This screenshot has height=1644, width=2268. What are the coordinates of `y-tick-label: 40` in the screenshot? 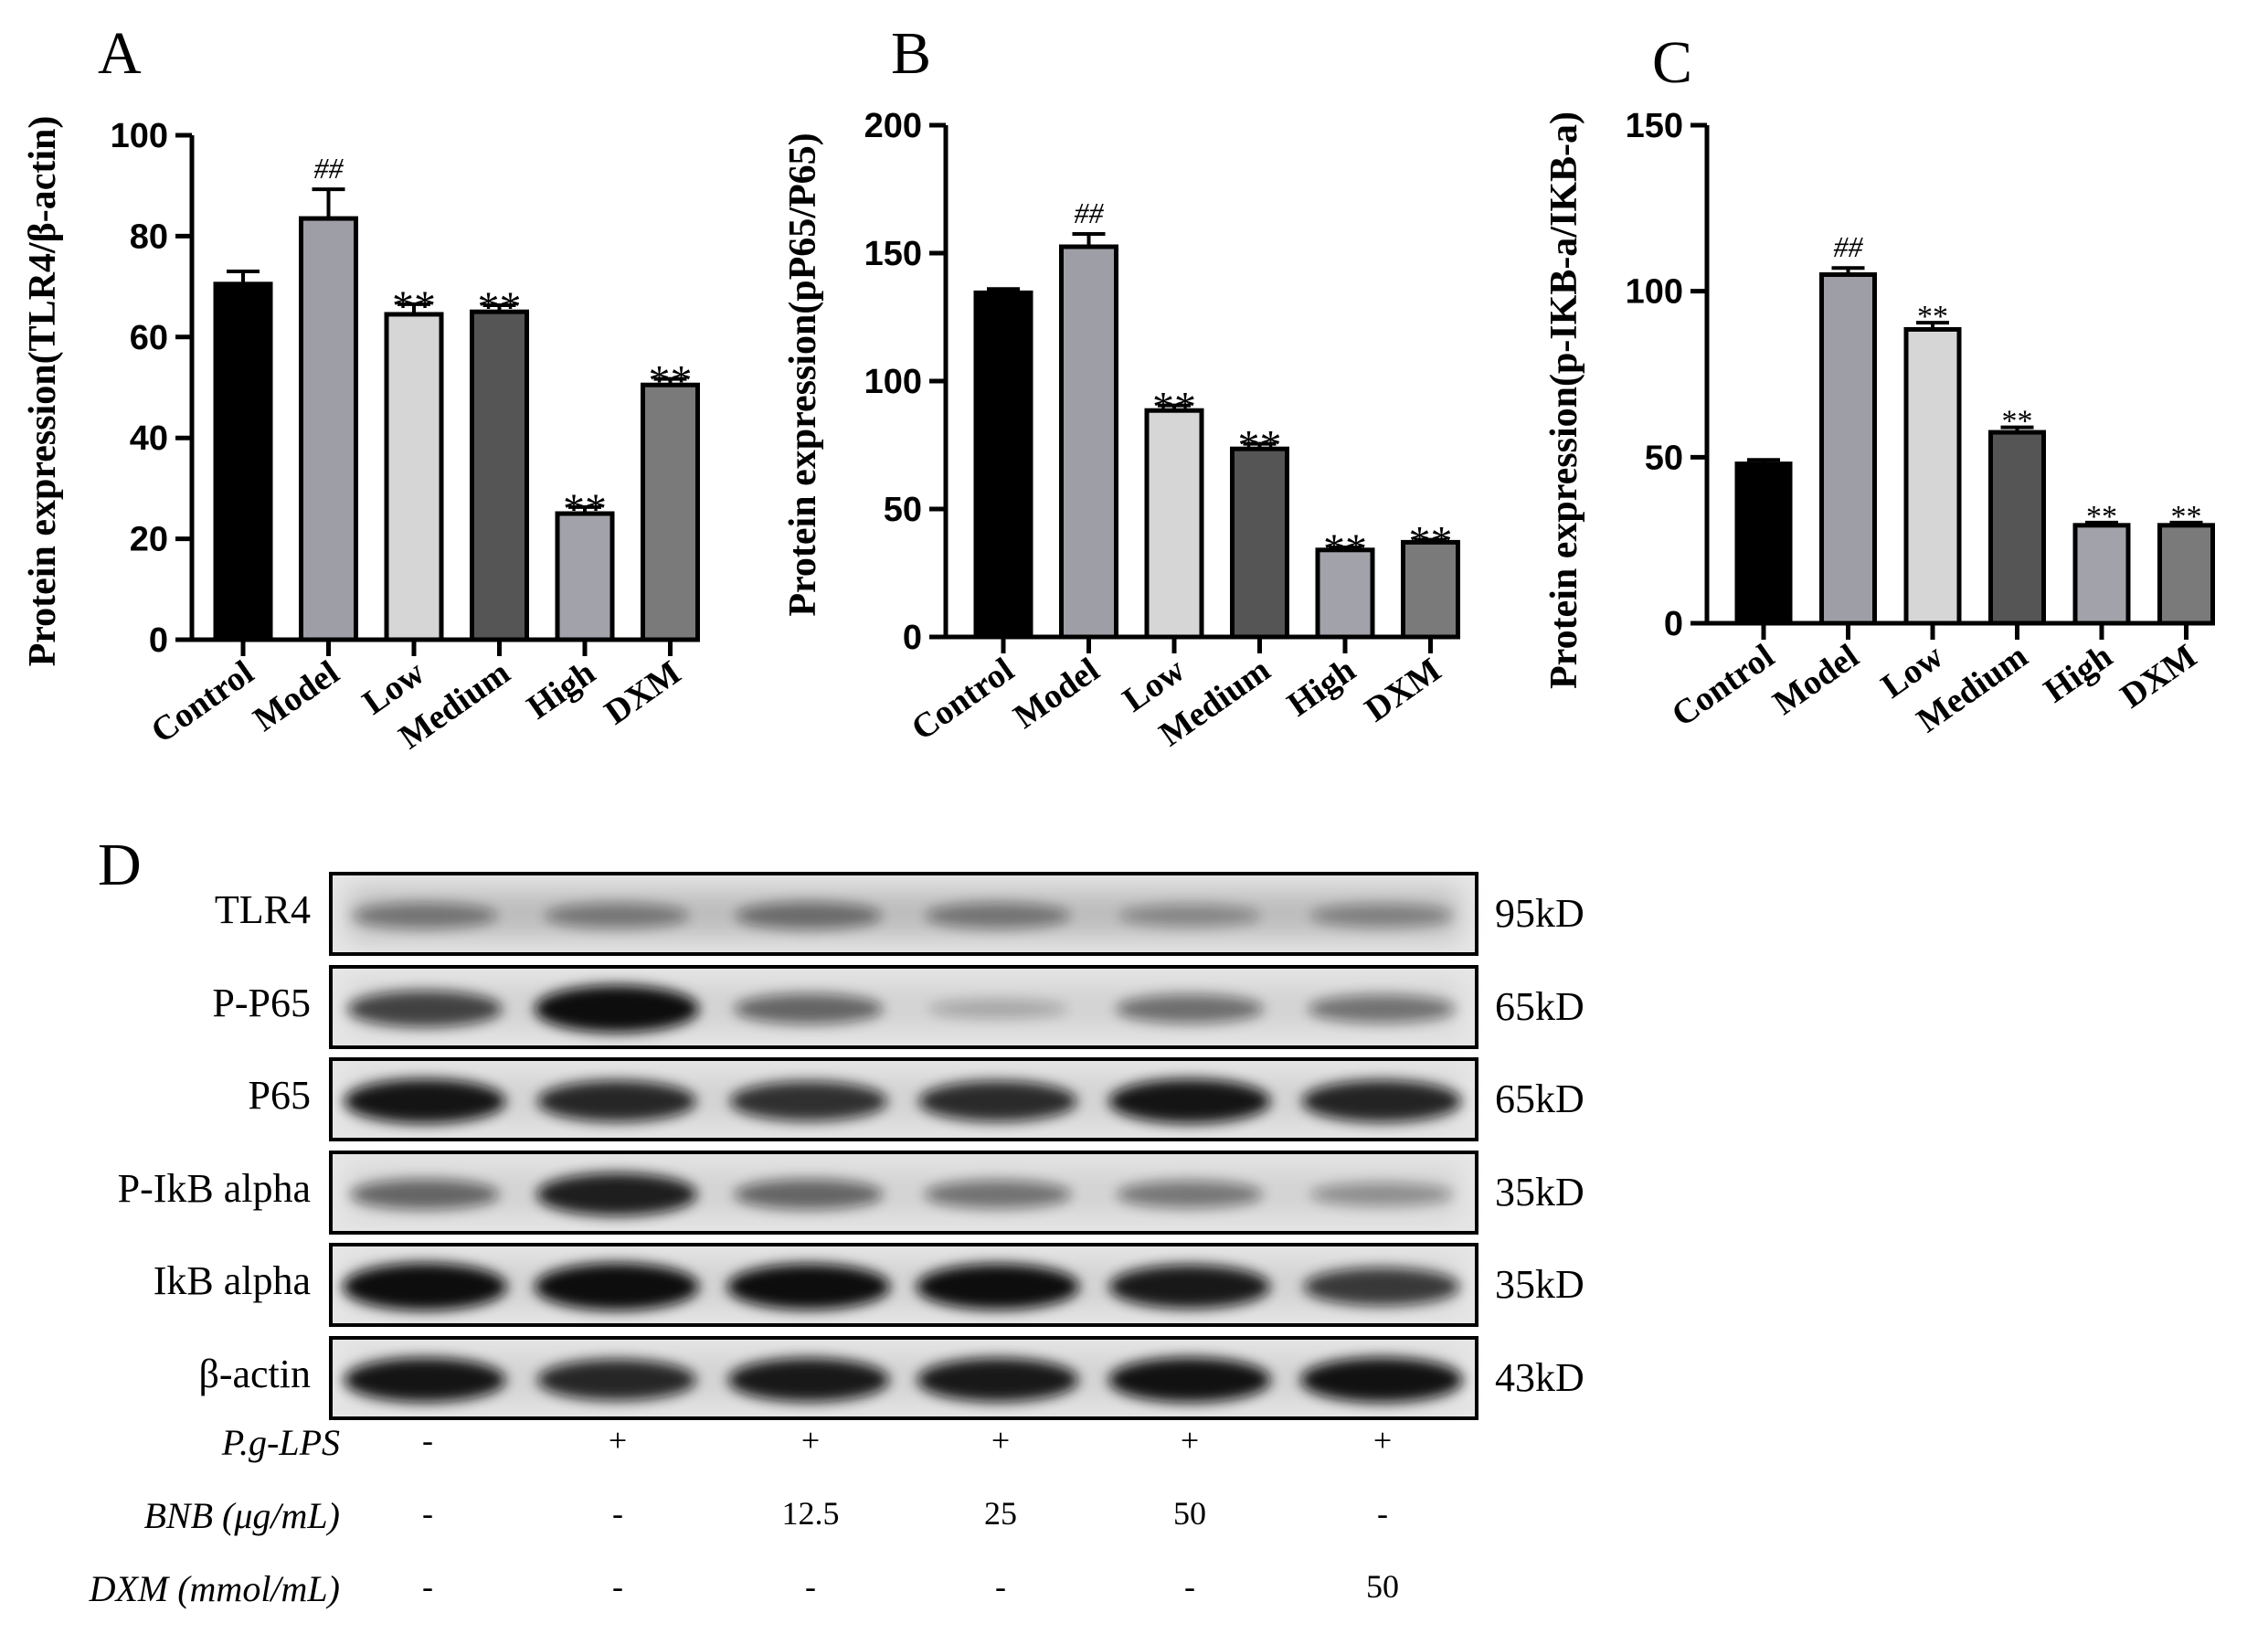 It's located at (149, 438).